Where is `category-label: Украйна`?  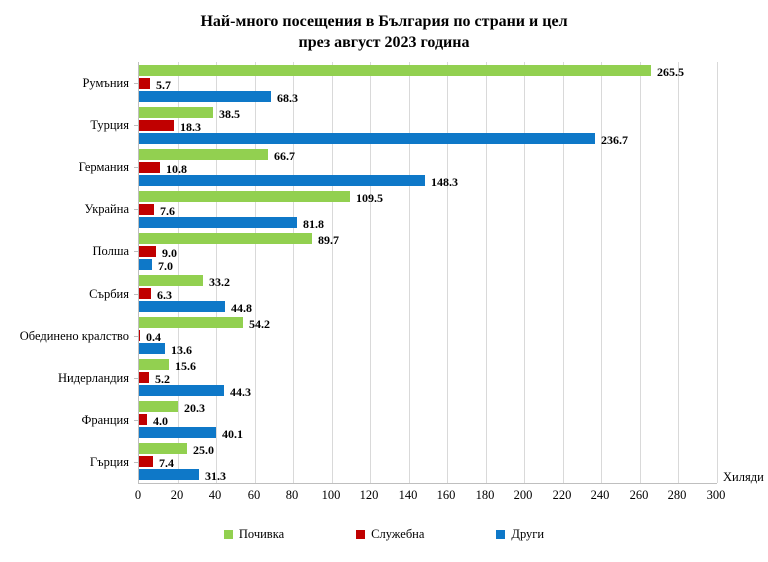 category-label: Украйна is located at coordinates (106, 209).